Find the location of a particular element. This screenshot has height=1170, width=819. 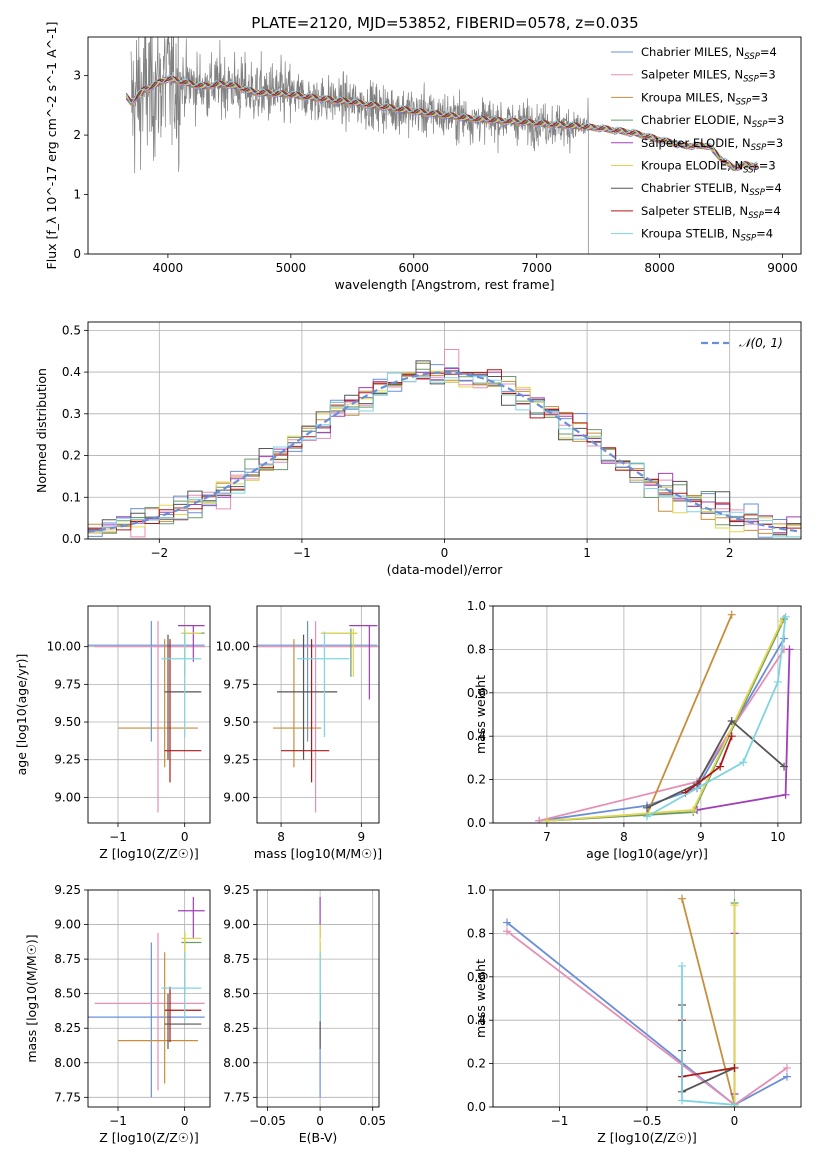

legend-label: Kroupa MILES, NSSP=3 is located at coordinates (704, 98).